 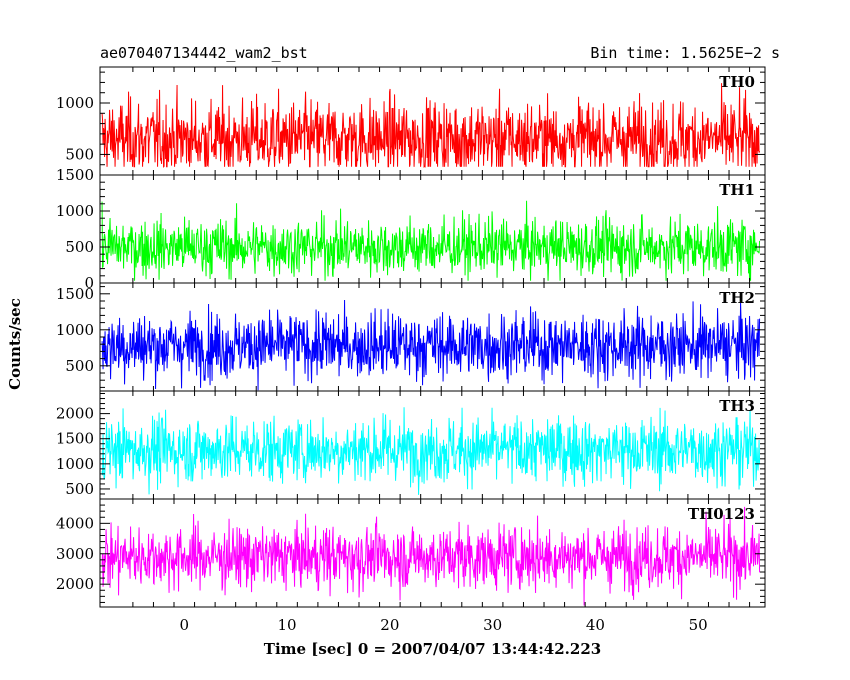 I want to click on bin-time-label: Bin time: 1.5625E−2 s, so click(x=685, y=53).